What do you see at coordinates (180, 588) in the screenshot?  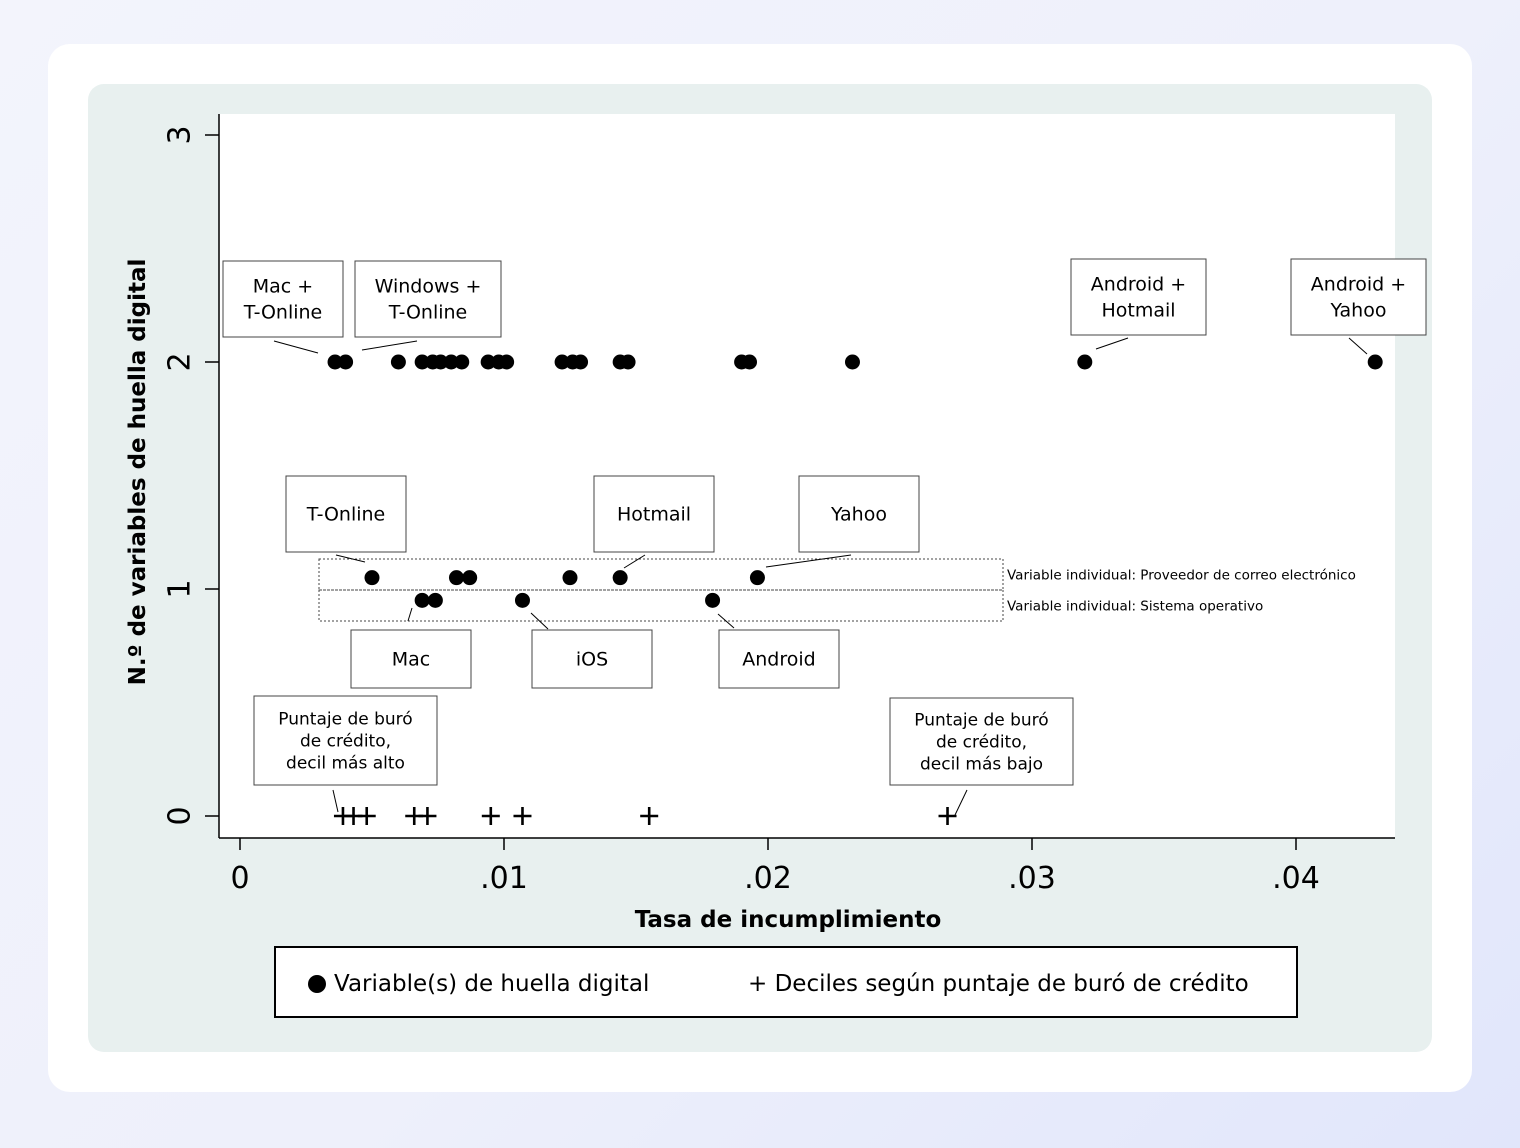 I see `y-tick-label: 1` at bounding box center [180, 588].